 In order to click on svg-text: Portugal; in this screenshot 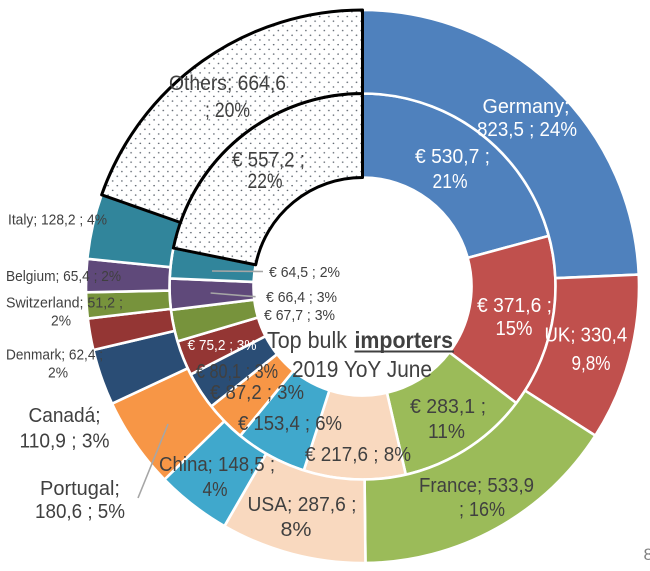, I will do `click(80, 489)`.